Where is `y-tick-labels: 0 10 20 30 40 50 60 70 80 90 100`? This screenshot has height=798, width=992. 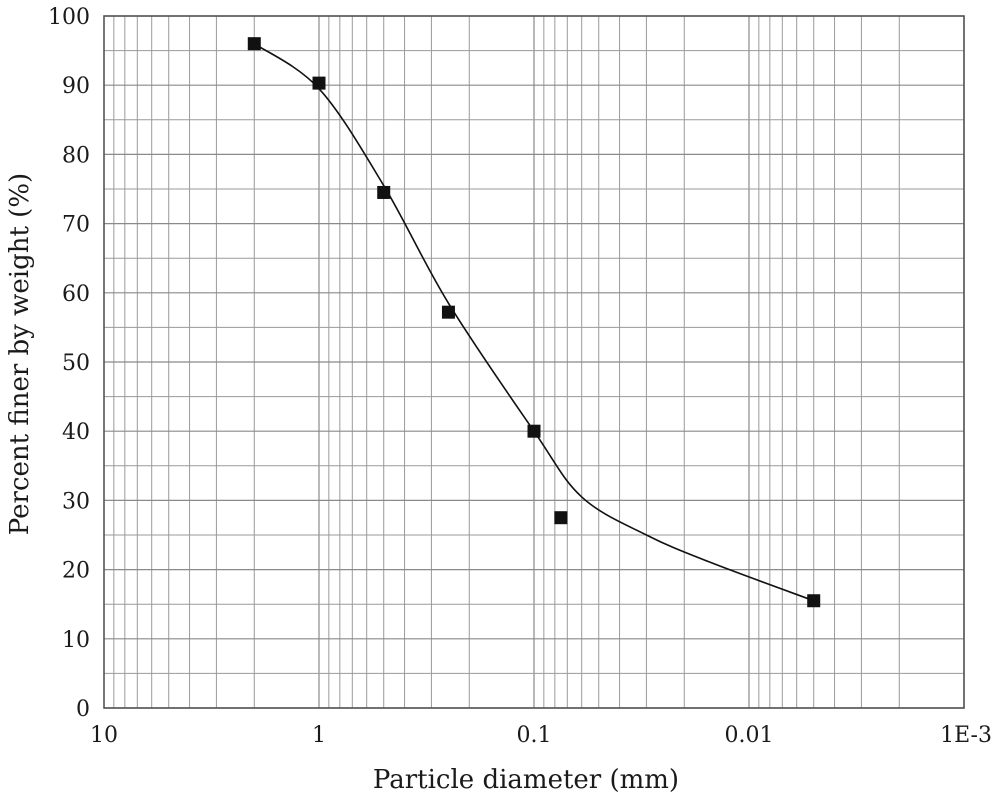 y-tick-labels: 0 10 20 30 40 50 60 70 80 90 100 is located at coordinates (69, 363).